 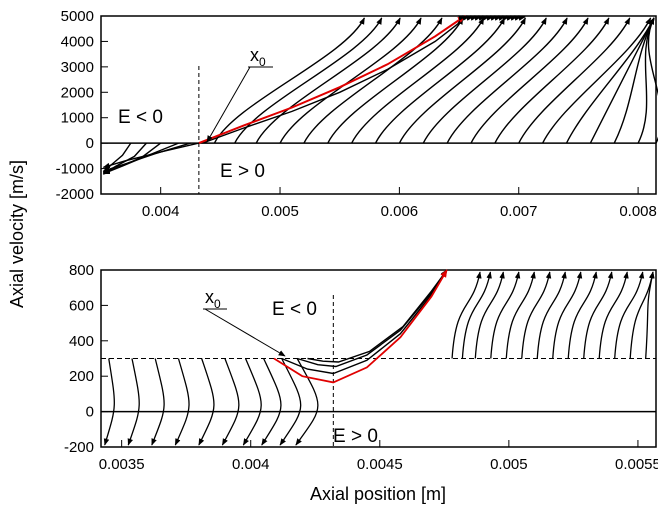 I want to click on bottom-y-tick-label: 0, so click(x=90, y=412).